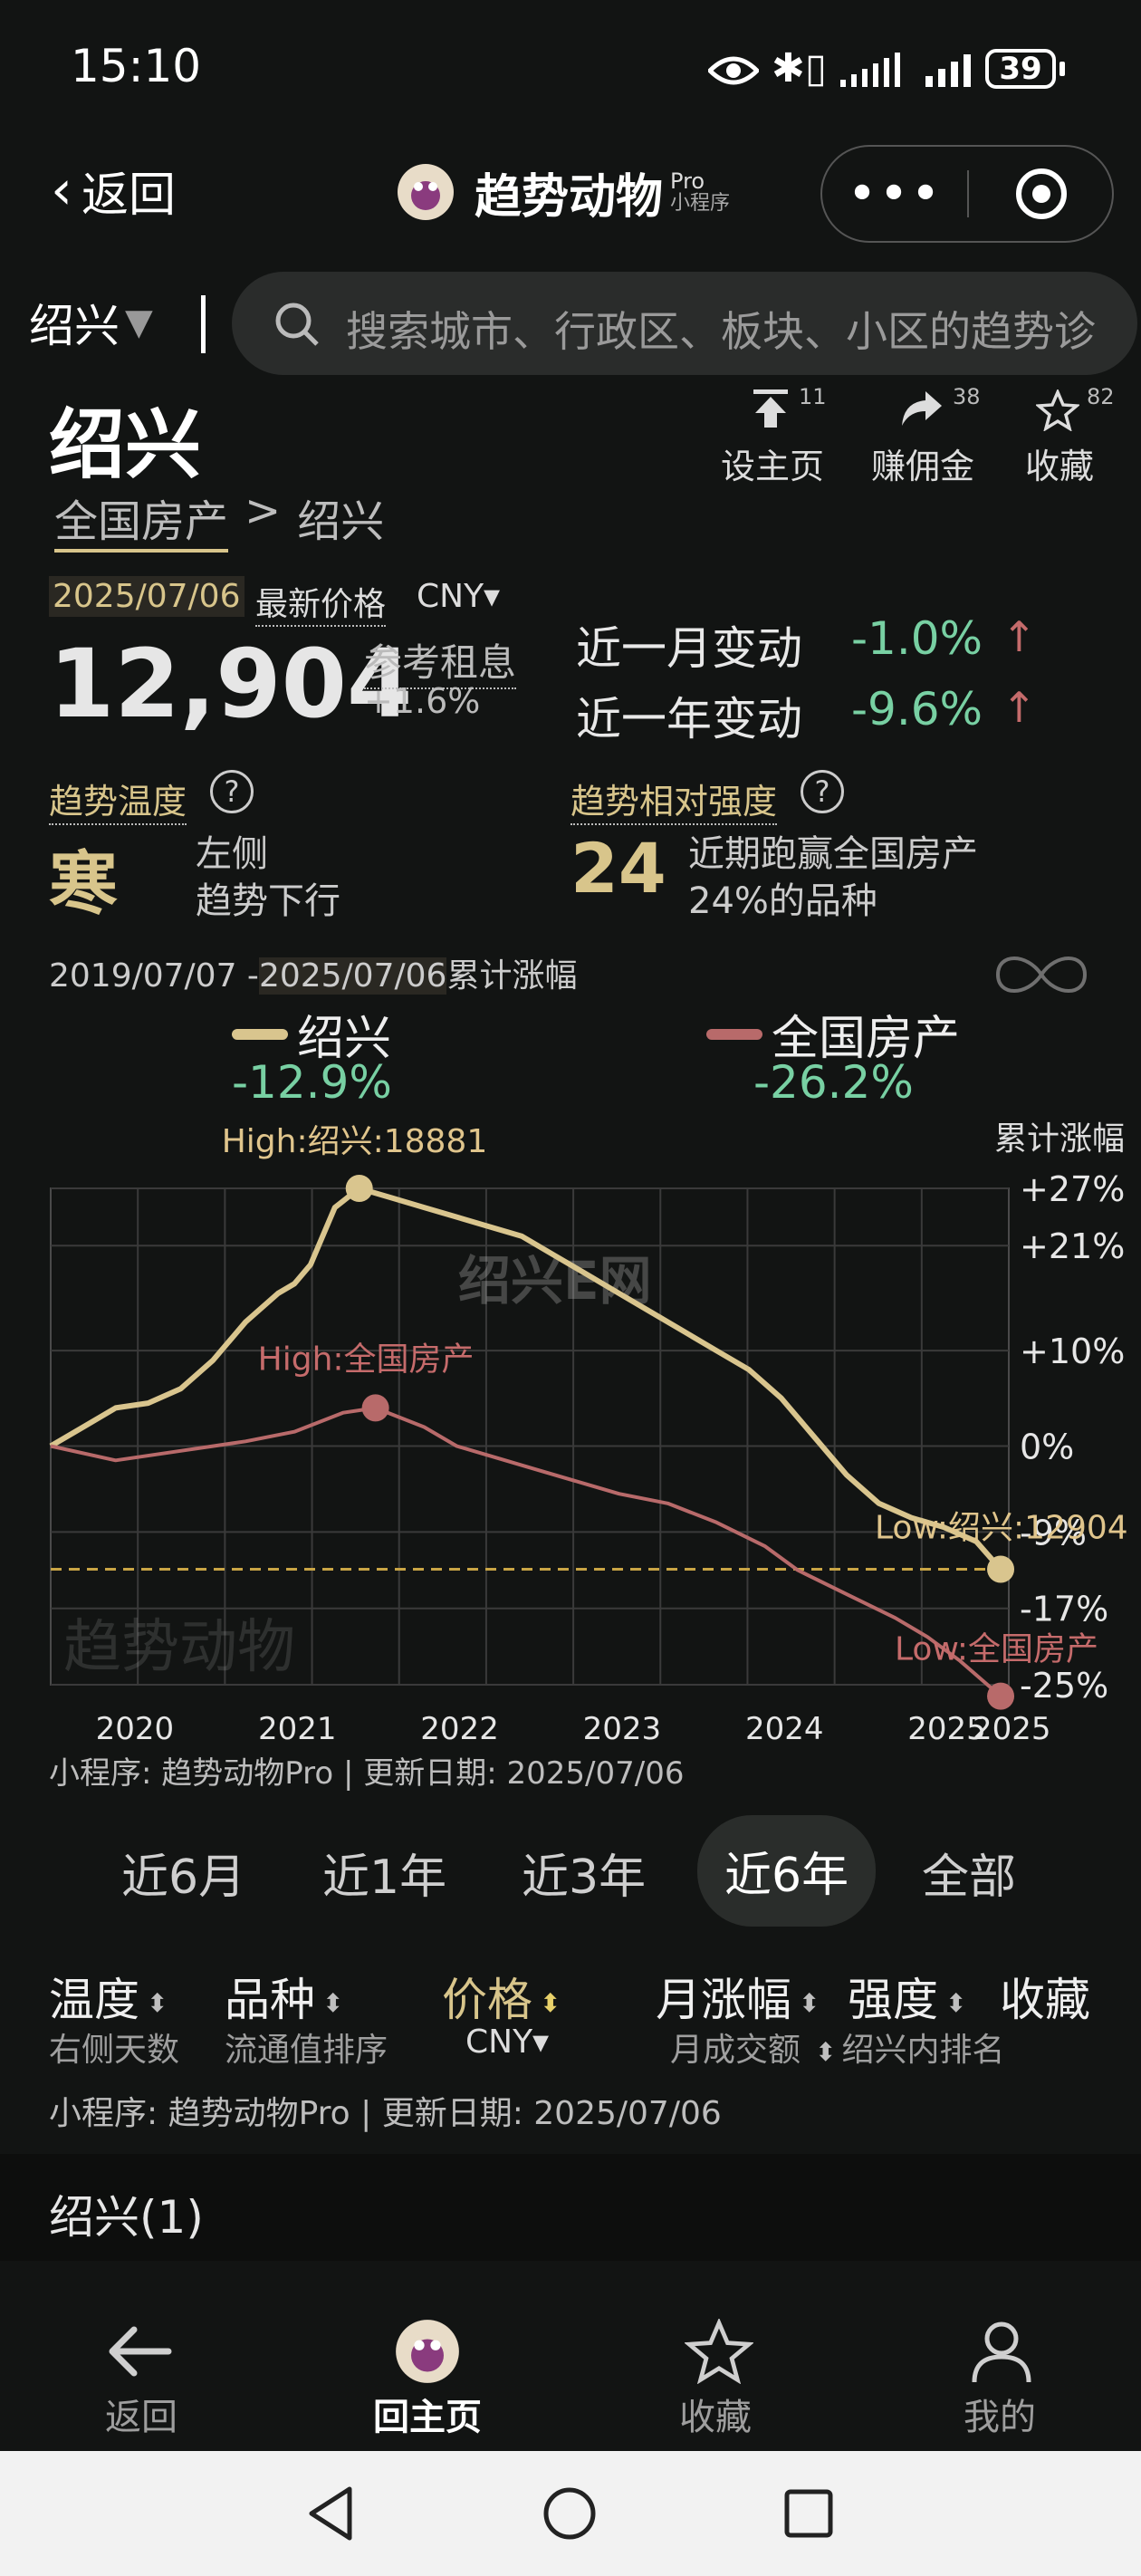  Describe the element at coordinates (203, 324) in the screenshot. I see `divider` at that location.